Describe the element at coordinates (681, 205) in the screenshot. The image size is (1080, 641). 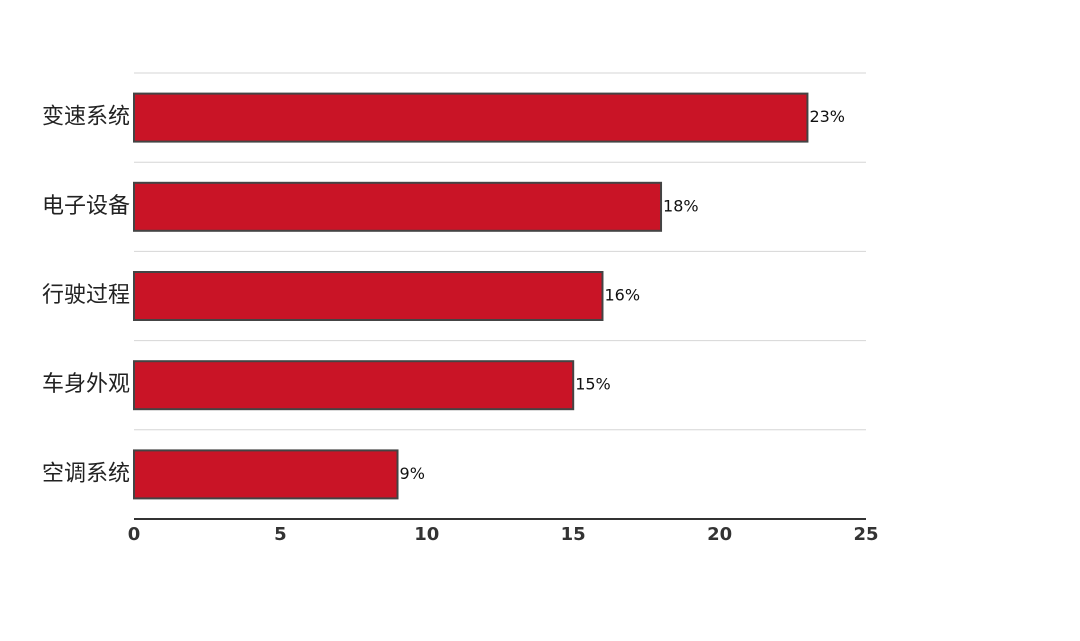
I see `value-label: 18%` at that location.